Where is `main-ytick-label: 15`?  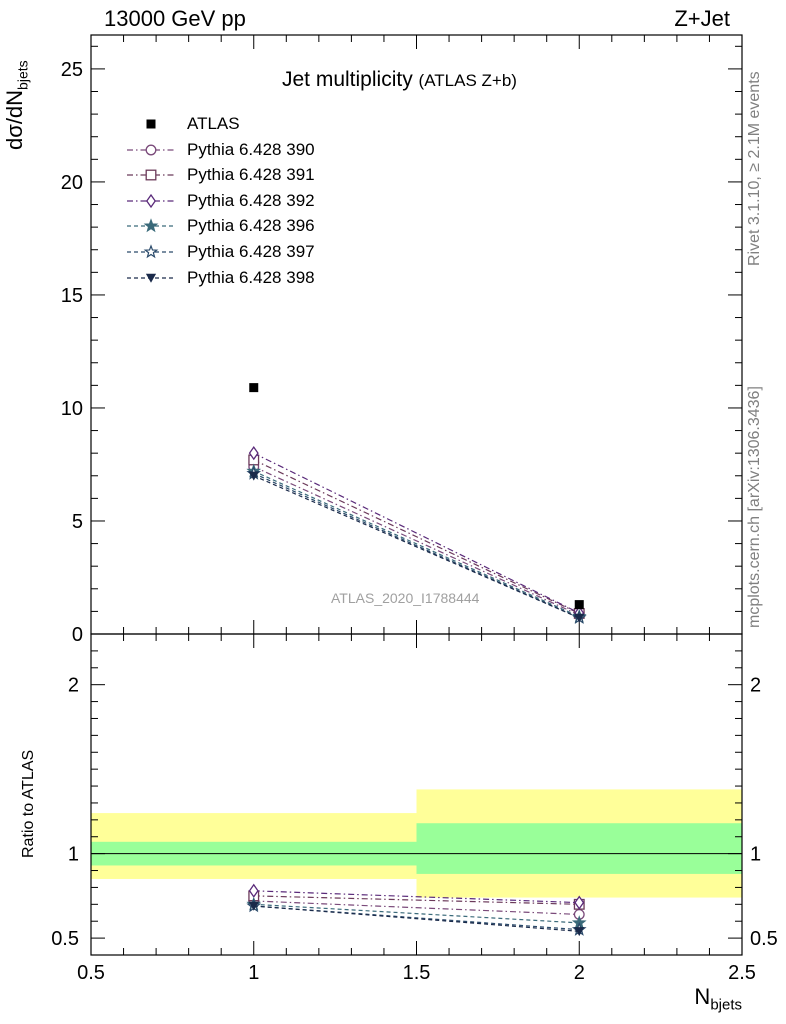 main-ytick-label: 15 is located at coordinates (72, 296).